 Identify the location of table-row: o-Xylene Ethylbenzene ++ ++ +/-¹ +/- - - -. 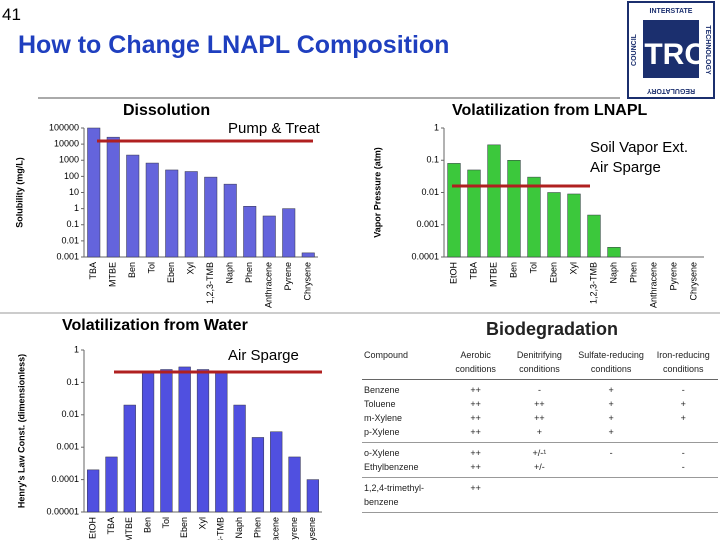
(540, 460).